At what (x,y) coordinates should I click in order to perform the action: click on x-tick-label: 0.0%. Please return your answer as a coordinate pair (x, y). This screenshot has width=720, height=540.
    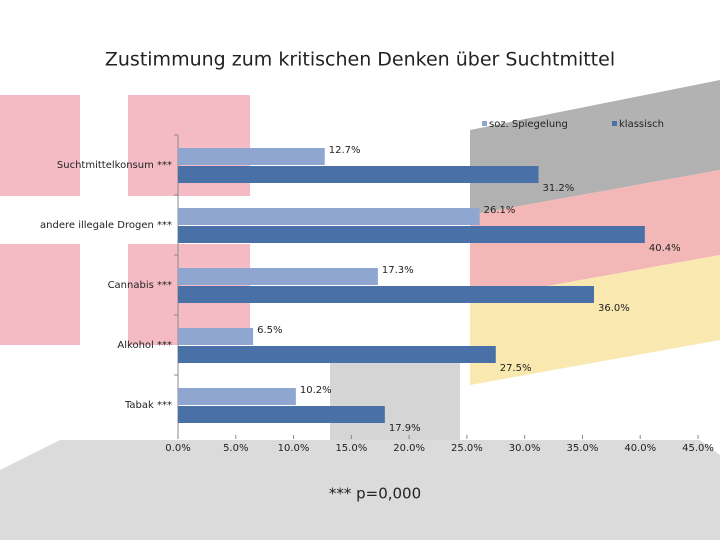
    Looking at the image, I should click on (177, 448).